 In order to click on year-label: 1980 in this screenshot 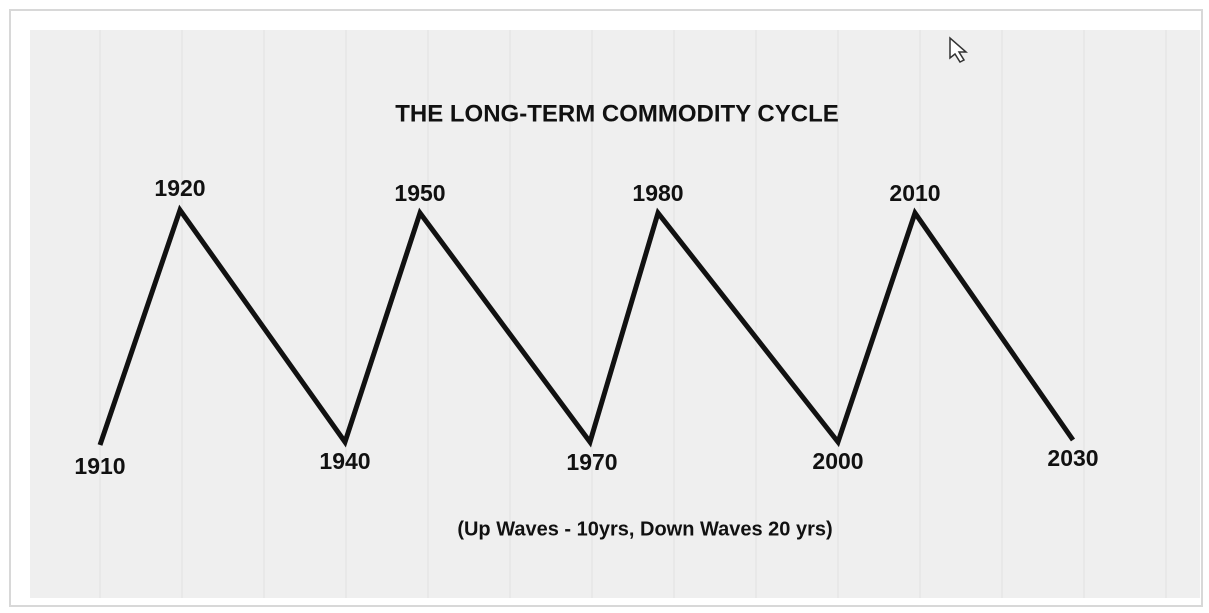, I will do `click(657, 193)`.